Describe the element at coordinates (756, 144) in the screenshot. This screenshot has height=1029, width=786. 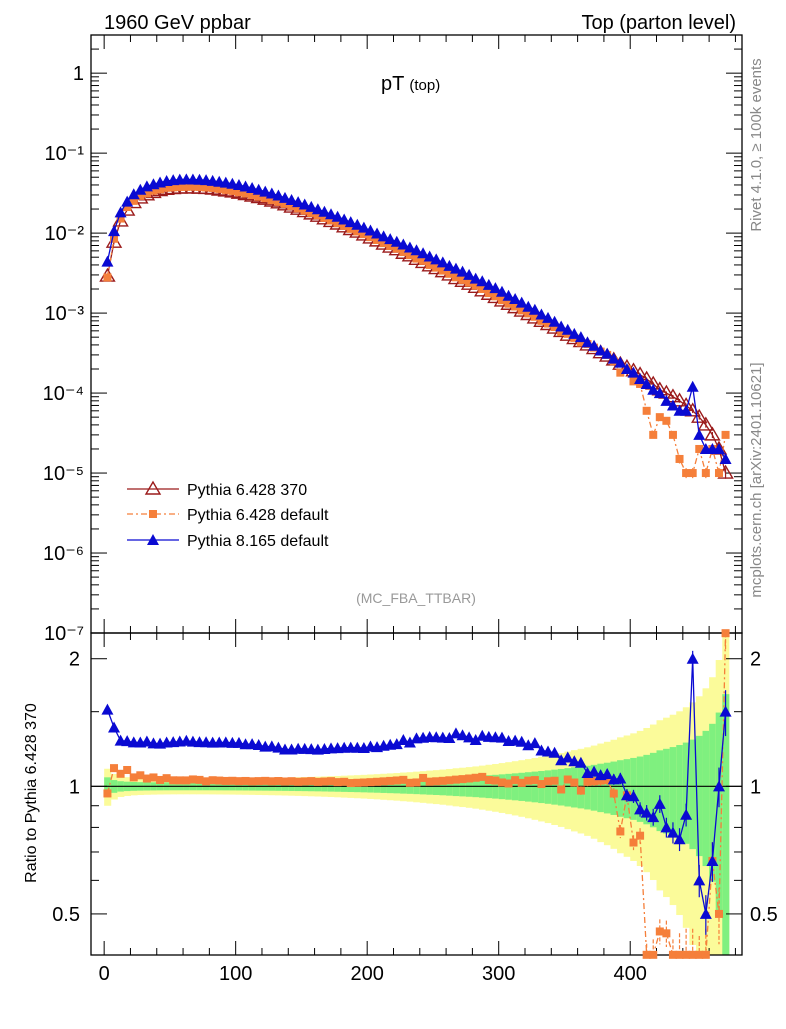
I see `rivet-version-label: Rivet 4.1.0, ≥ 100k events` at that location.